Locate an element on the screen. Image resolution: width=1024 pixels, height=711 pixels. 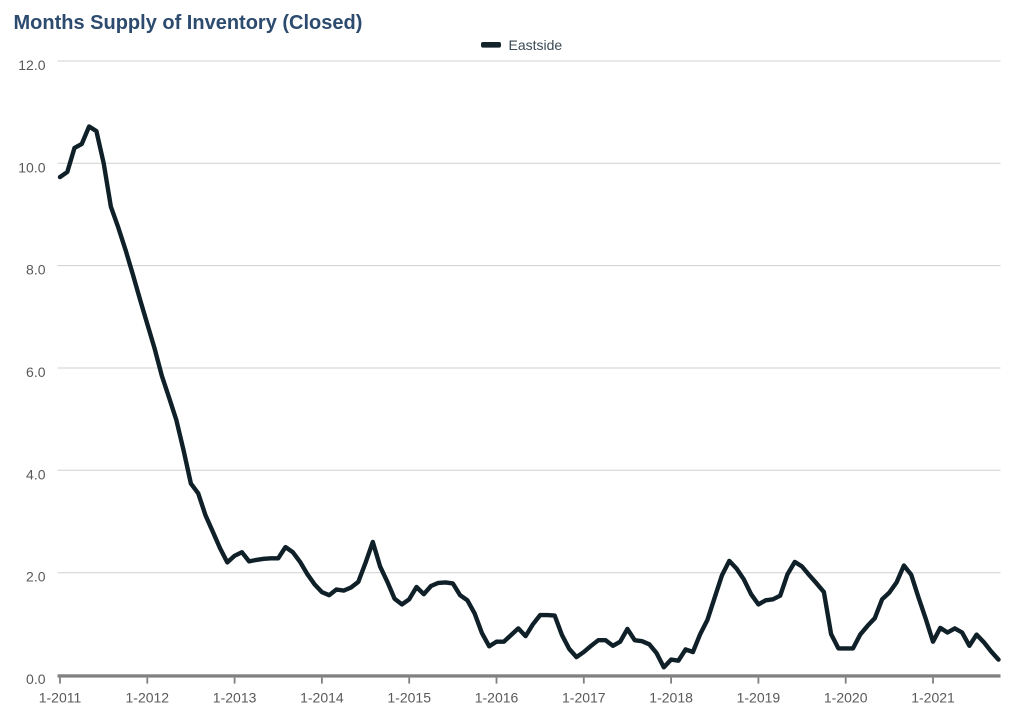
svg-text: 1-2020 is located at coordinates (846, 698).